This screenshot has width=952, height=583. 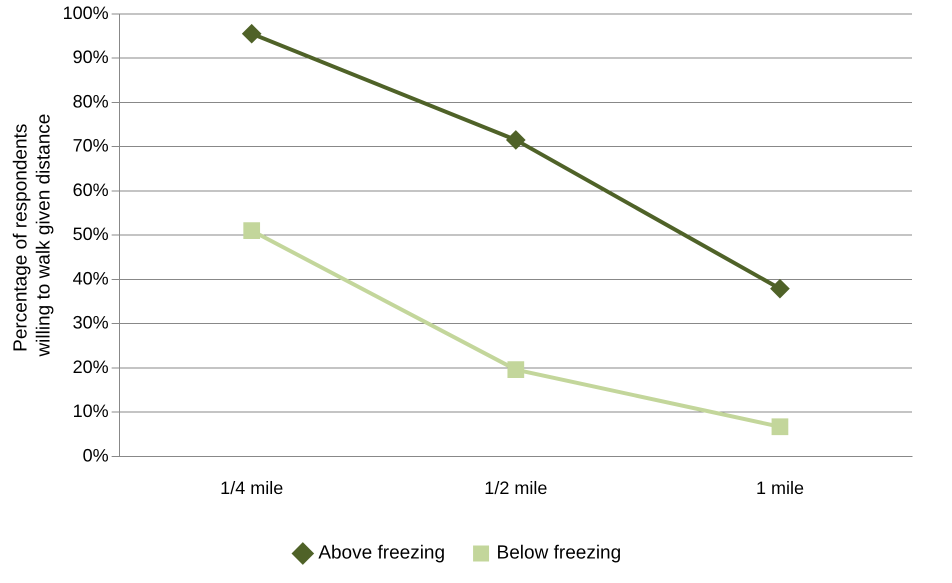 What do you see at coordinates (90, 278) in the screenshot?
I see `y-tick-label: 40%` at bounding box center [90, 278].